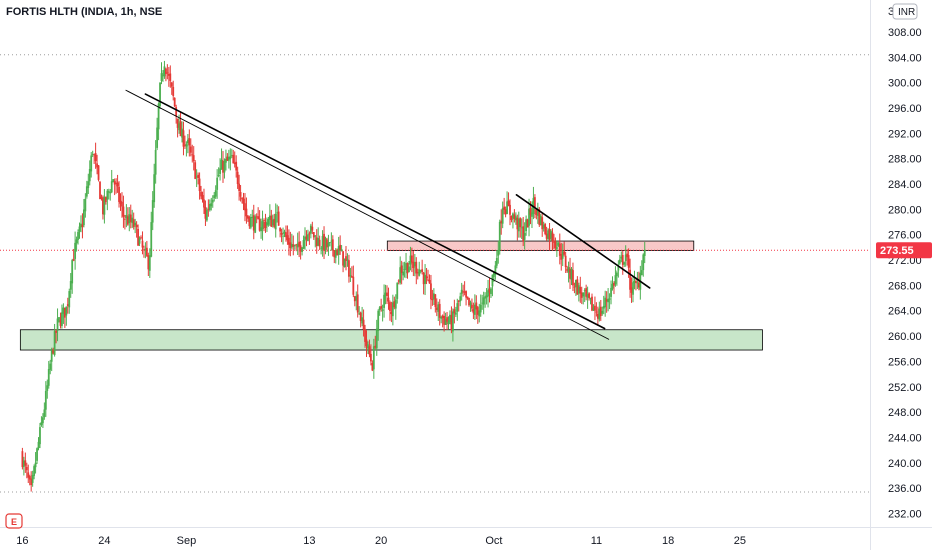  What do you see at coordinates (391, 340) in the screenshot?
I see `support-zone` at bounding box center [391, 340].